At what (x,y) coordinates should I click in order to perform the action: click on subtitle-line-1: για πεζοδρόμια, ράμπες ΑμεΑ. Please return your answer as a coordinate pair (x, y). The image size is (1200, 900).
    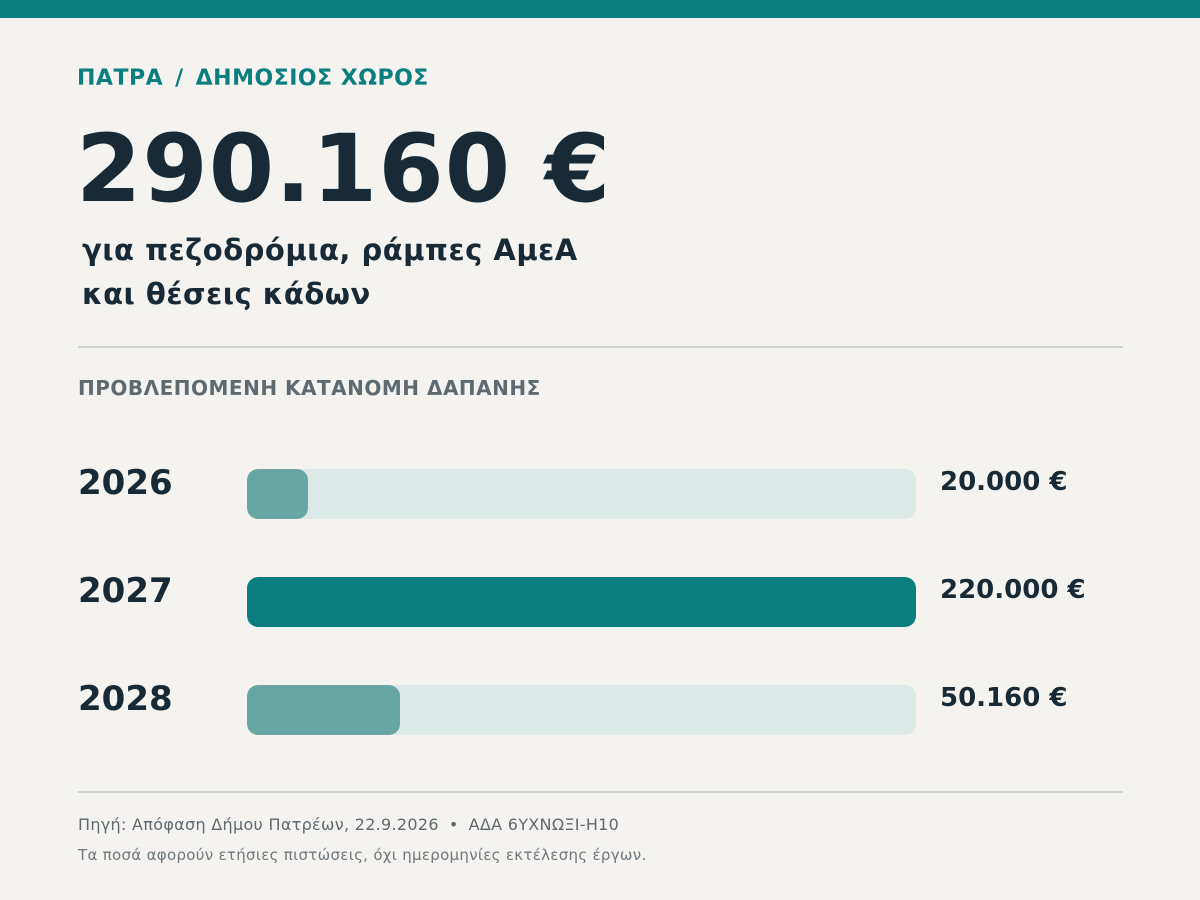
    Looking at the image, I should click on (330, 250).